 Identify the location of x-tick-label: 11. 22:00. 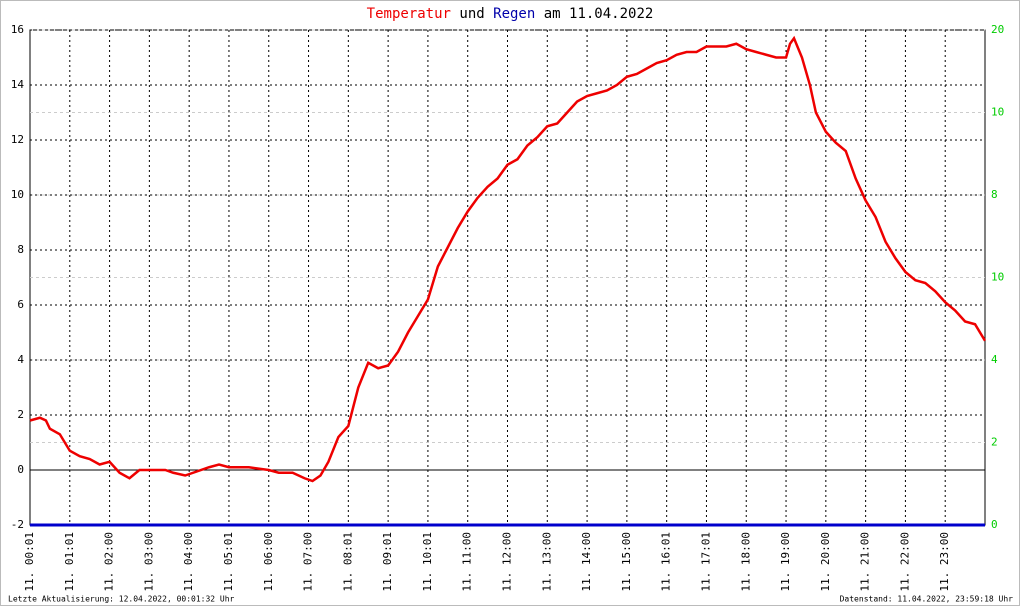
(904, 562).